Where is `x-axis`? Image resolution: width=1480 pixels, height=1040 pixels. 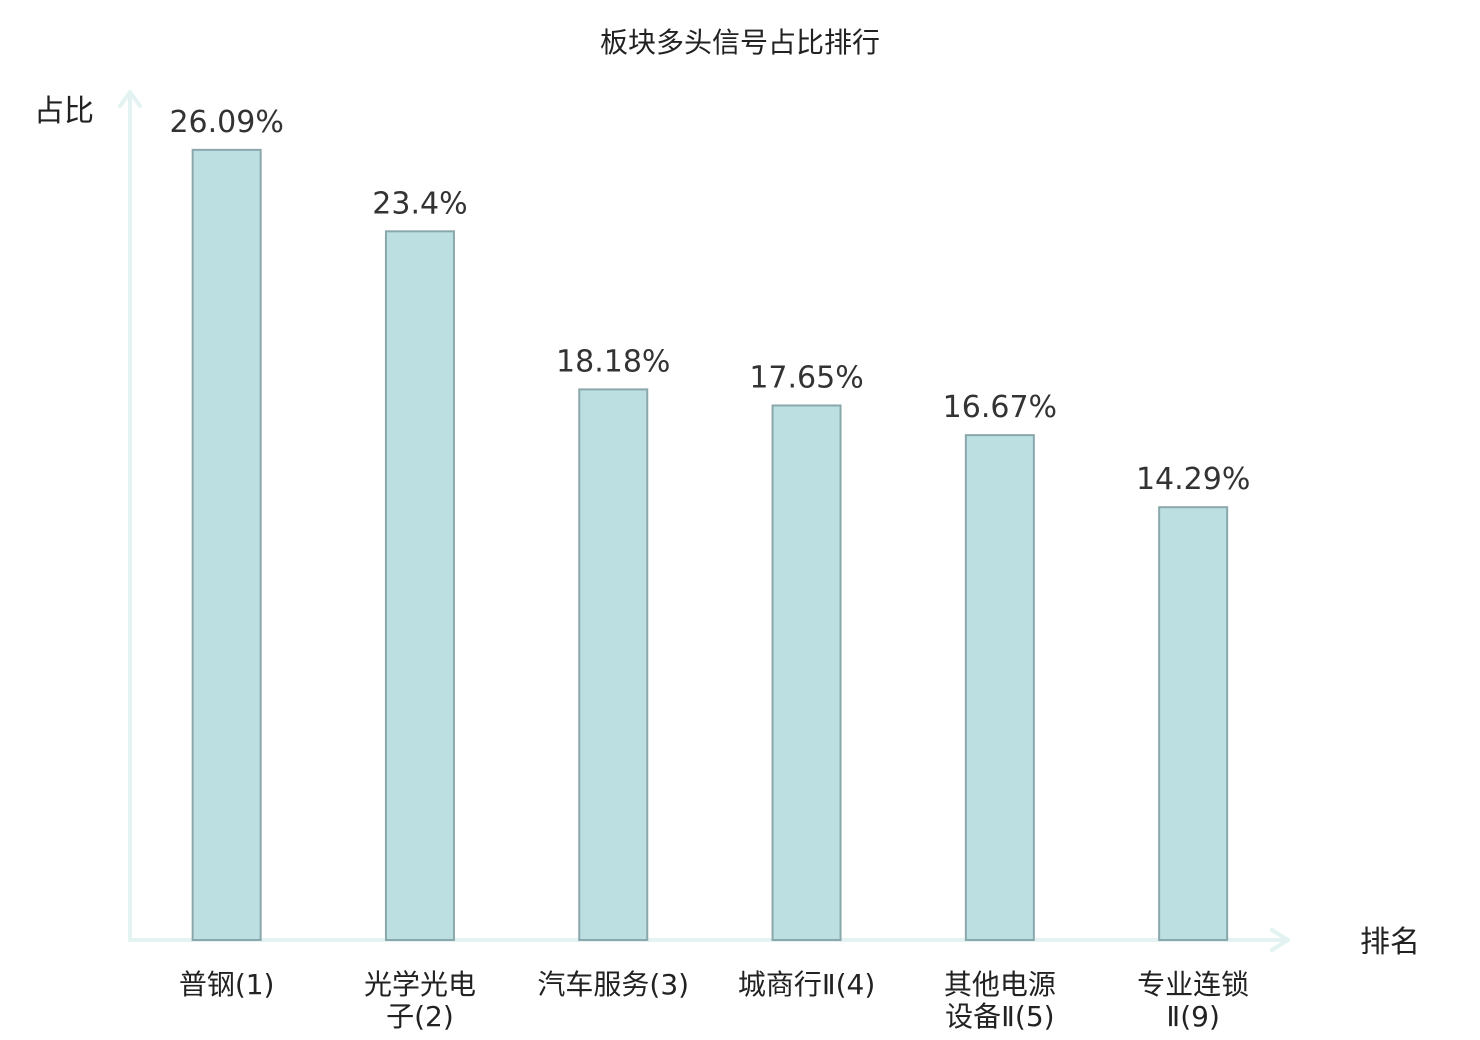 x-axis is located at coordinates (709, 940).